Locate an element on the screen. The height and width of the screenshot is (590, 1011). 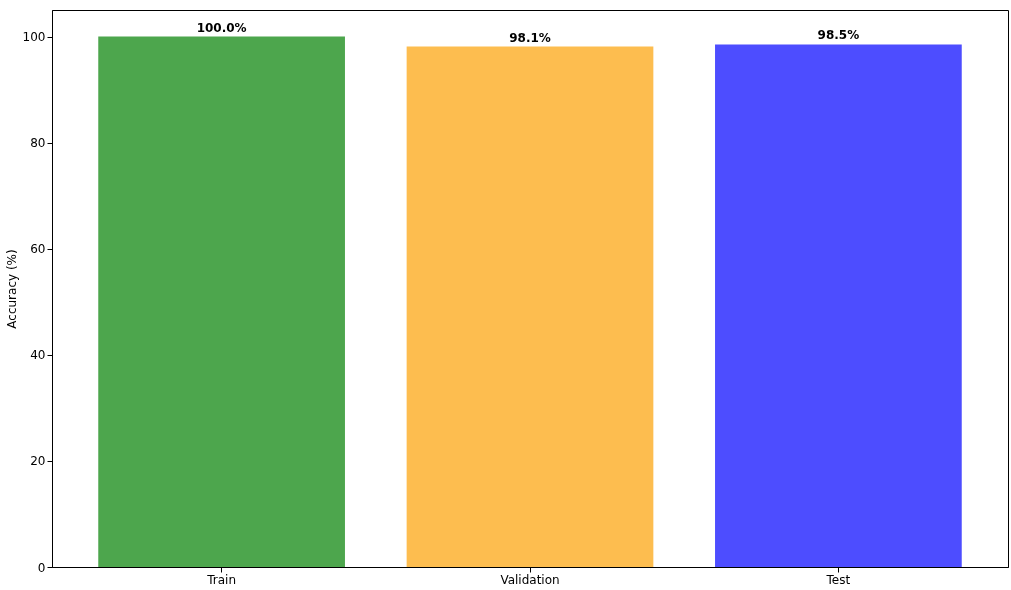
y-tick-label: 40 is located at coordinates (38, 355).